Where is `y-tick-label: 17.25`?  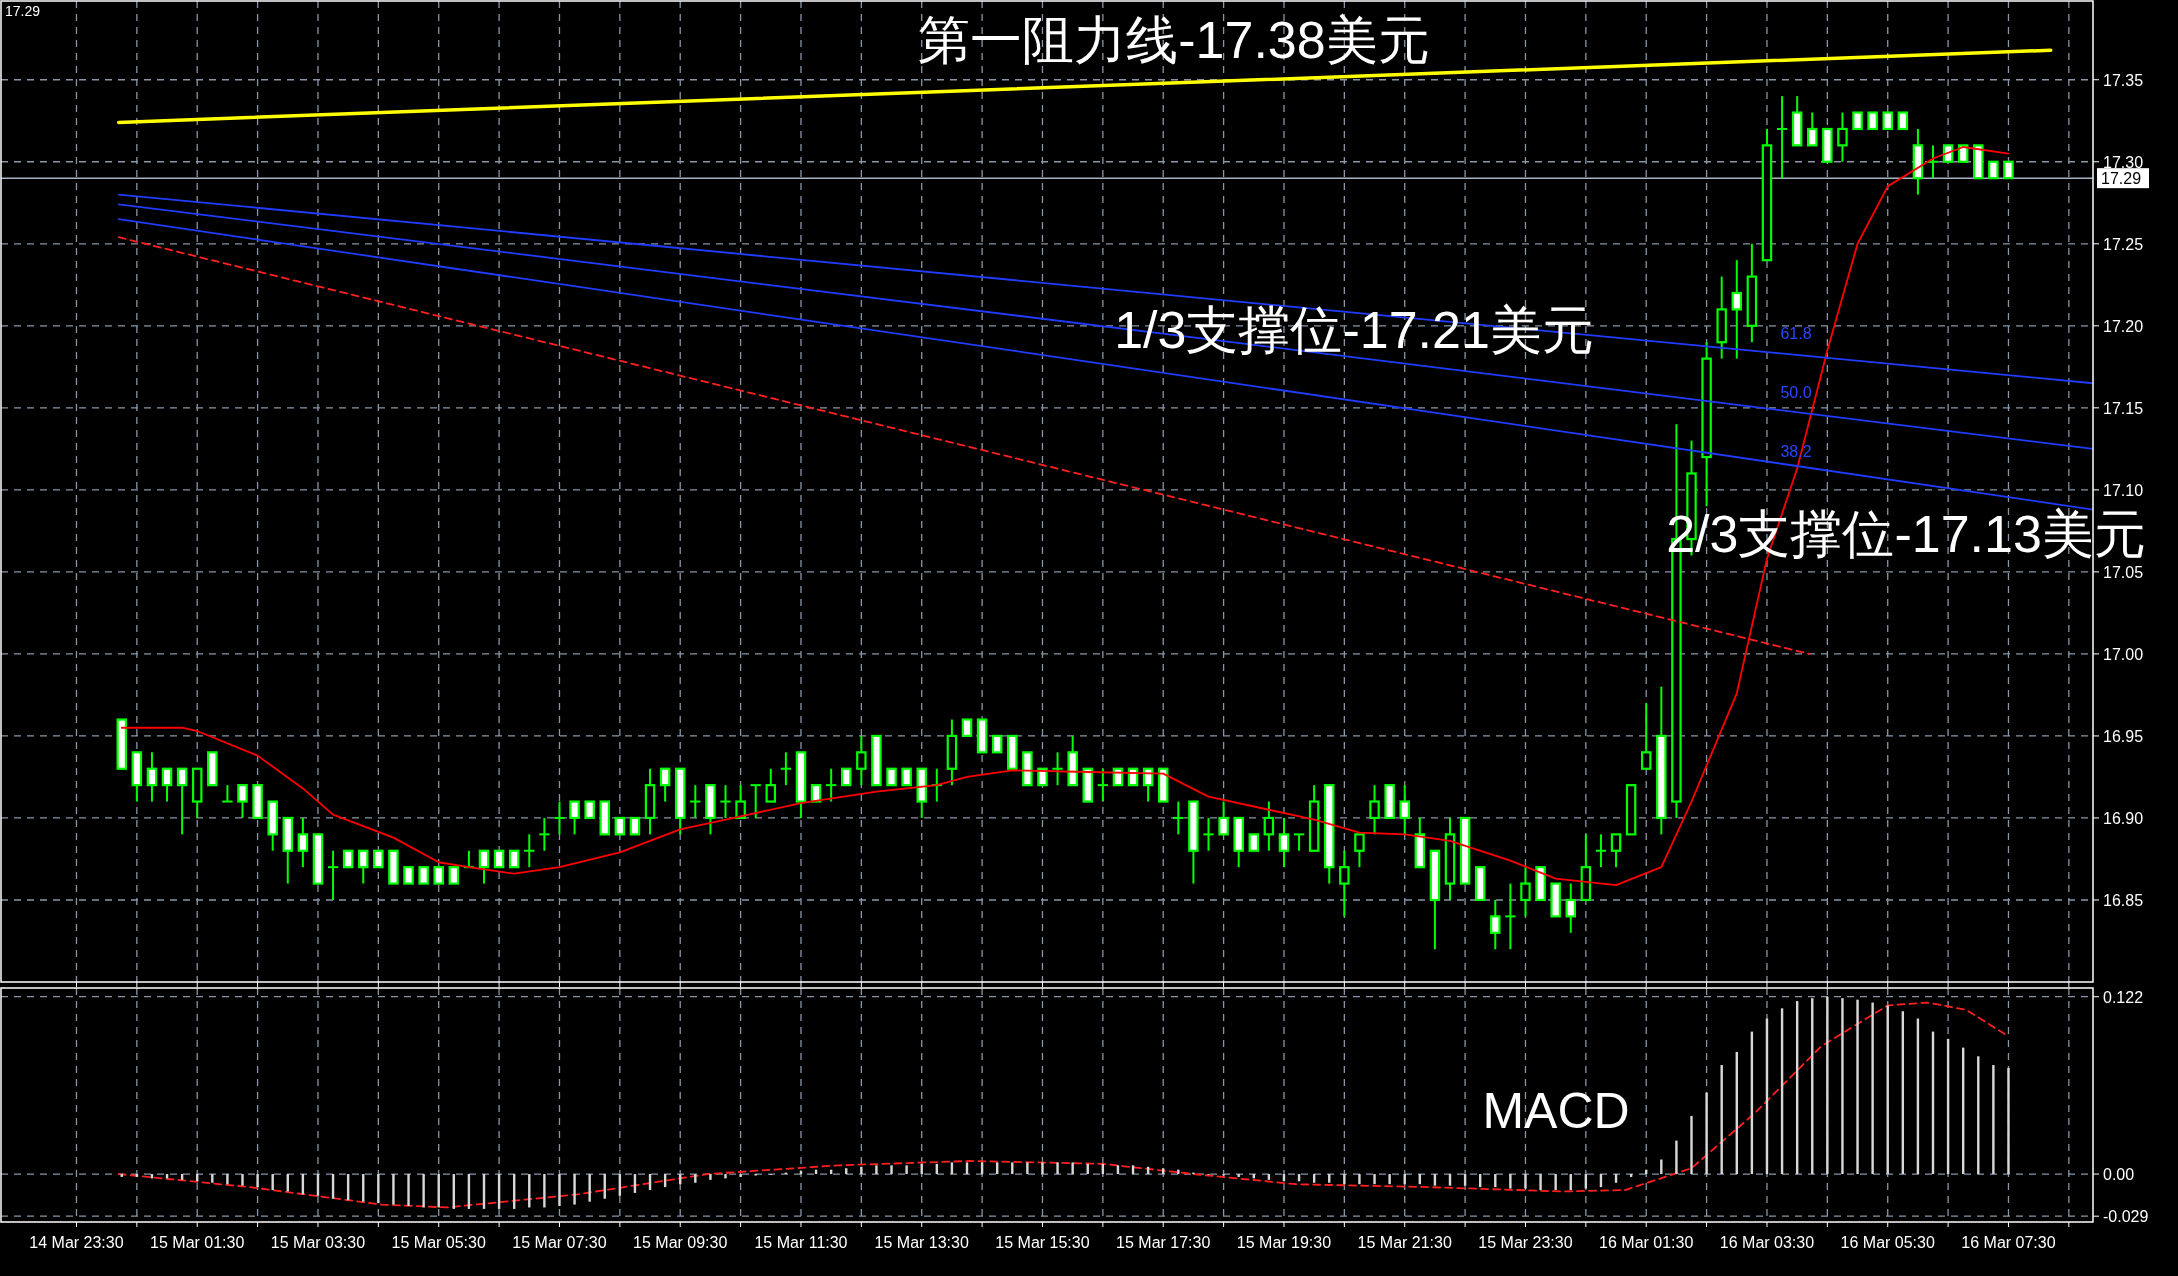
y-tick-label: 17.25 is located at coordinates (2123, 244).